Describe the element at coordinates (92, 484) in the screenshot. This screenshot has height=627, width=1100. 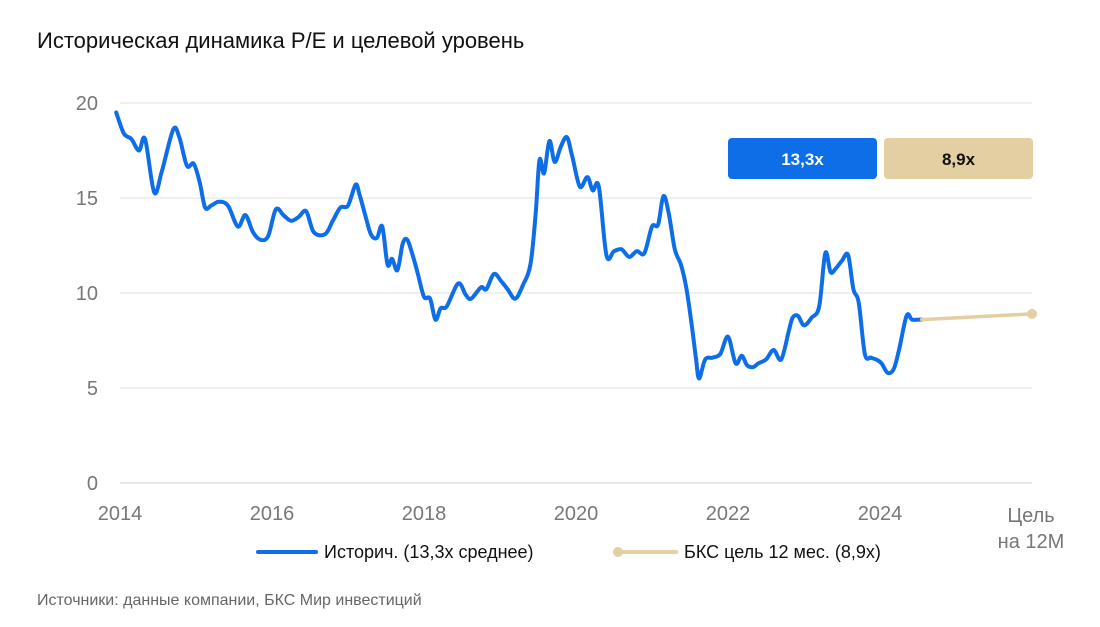
I see `y-tick-label: 0` at that location.